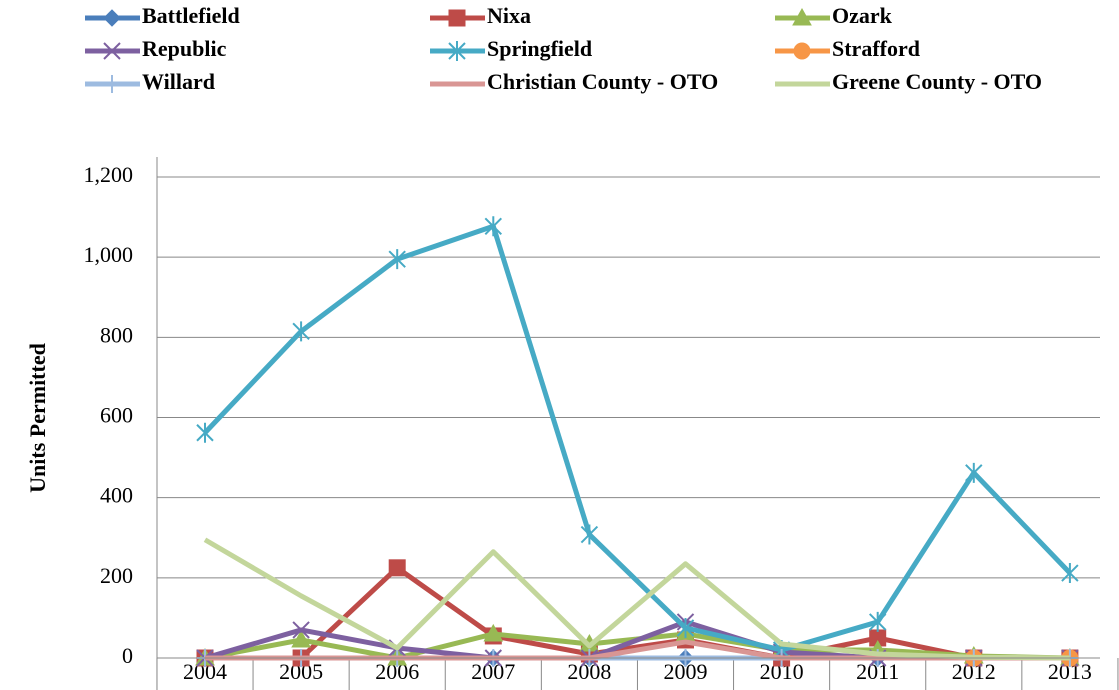  Describe the element at coordinates (509, 15) in the screenshot. I see `legend-label: Nixa` at that location.